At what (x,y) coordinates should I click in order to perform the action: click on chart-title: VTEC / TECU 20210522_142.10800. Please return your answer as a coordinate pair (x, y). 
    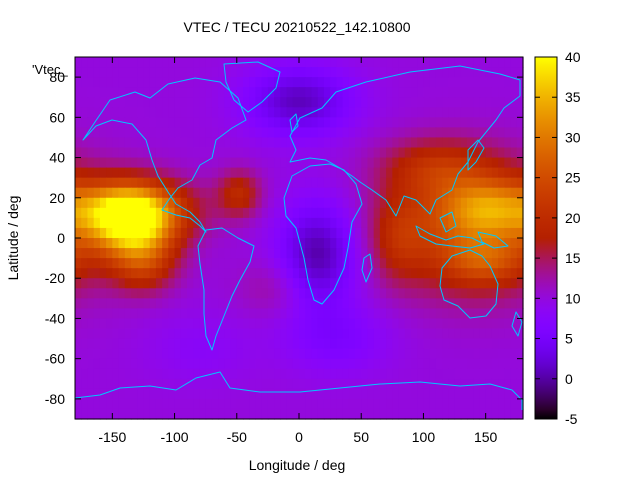
    Looking at the image, I should click on (296, 27).